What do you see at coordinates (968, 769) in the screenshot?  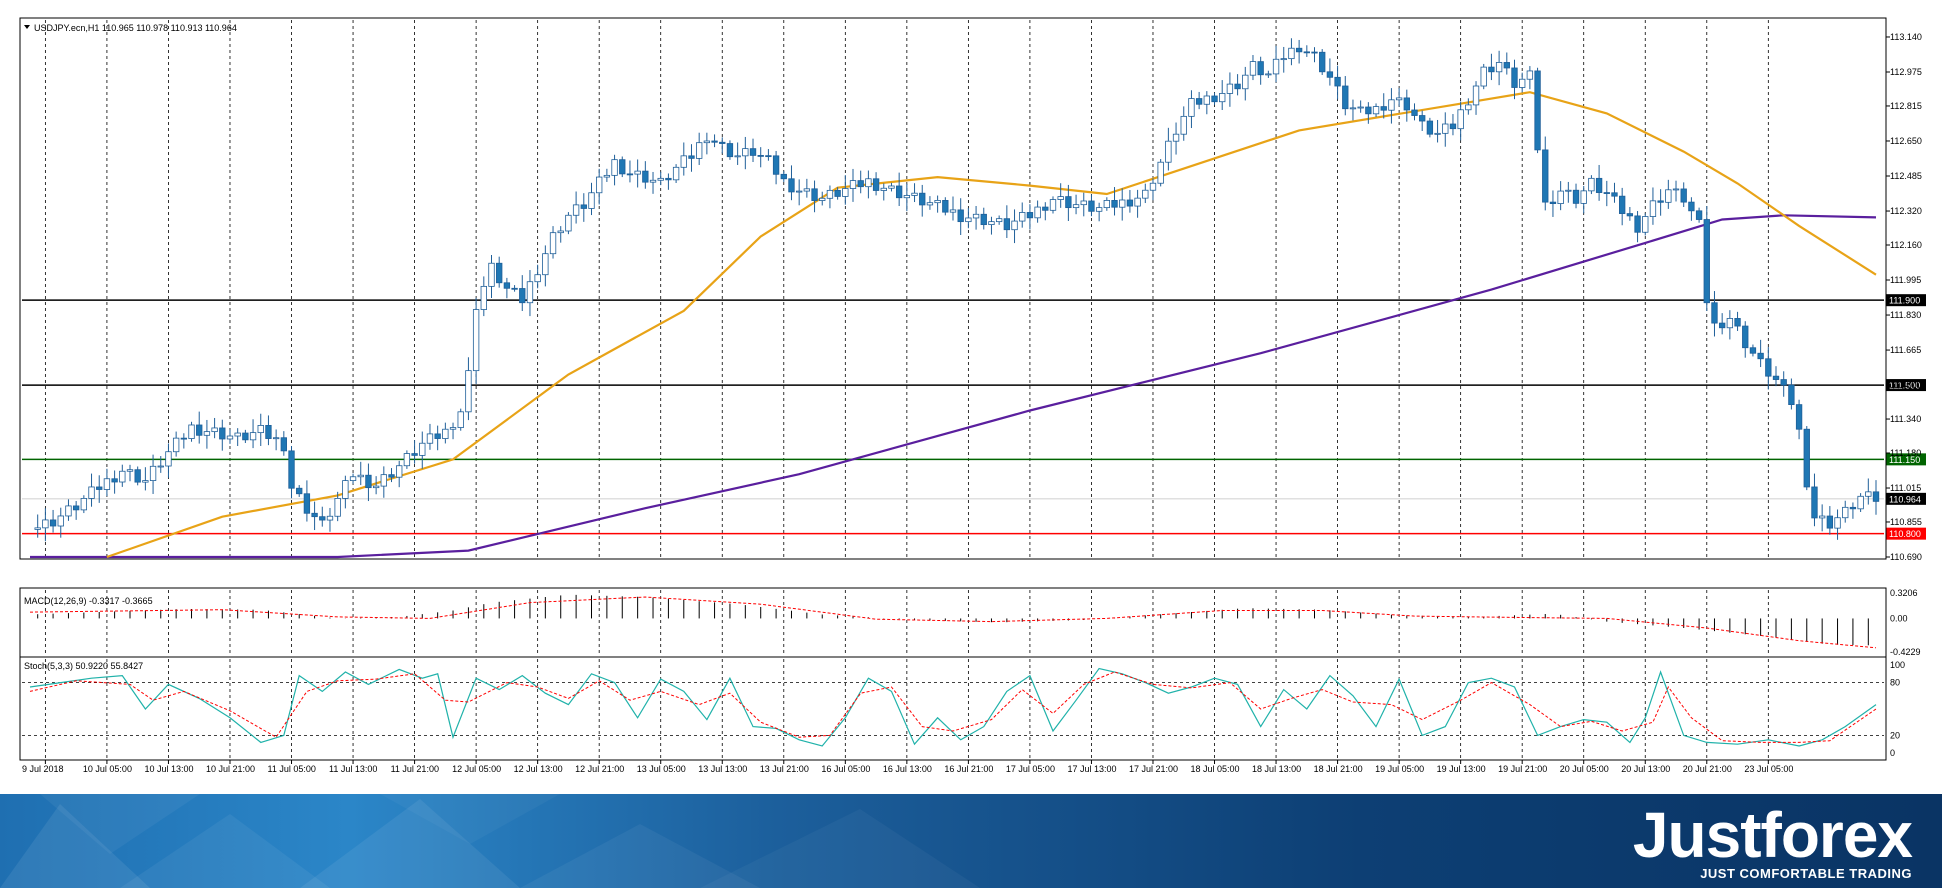 I see `time-tick-label: 16 Jul 21:00` at bounding box center [968, 769].